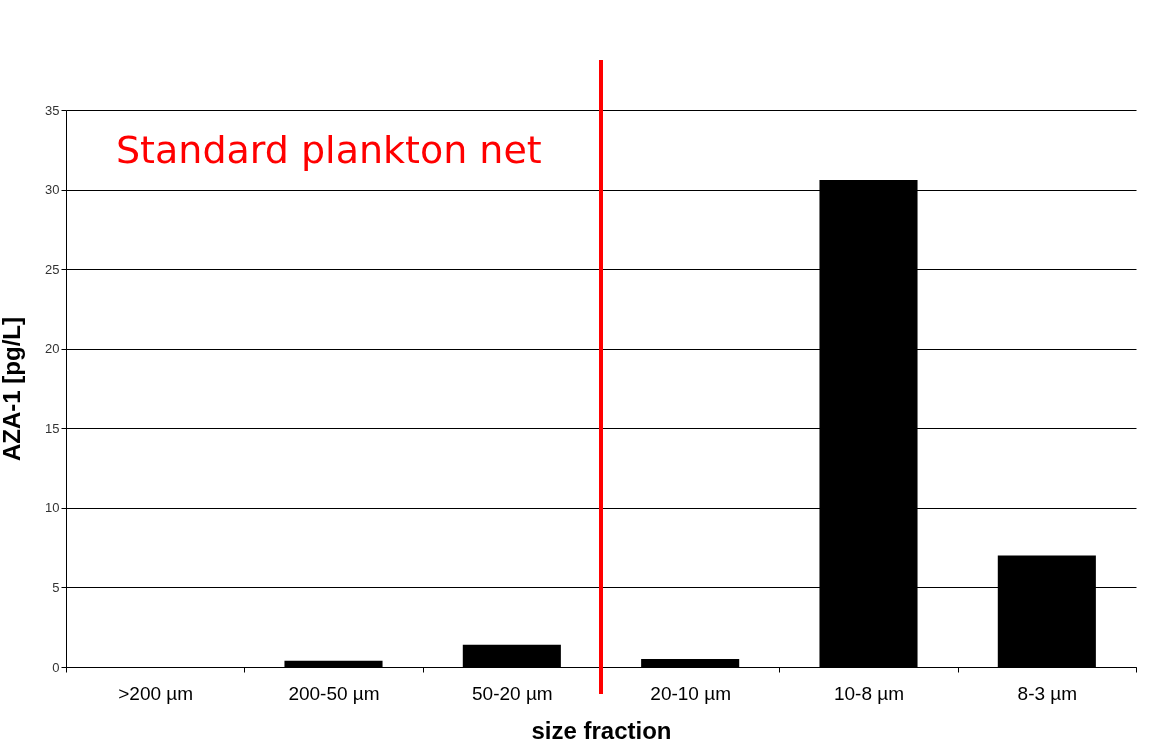 The height and width of the screenshot is (743, 1157). I want to click on y-tick-label: 35, so click(52, 110).